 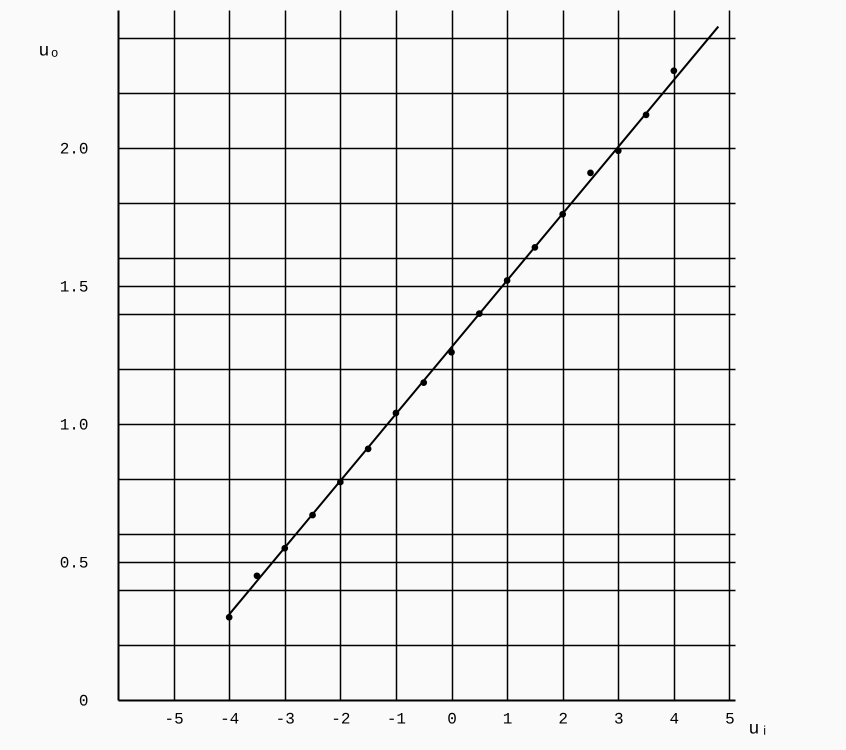 What do you see at coordinates (396, 719) in the screenshot?
I see `x-tick-label: -1` at bounding box center [396, 719].